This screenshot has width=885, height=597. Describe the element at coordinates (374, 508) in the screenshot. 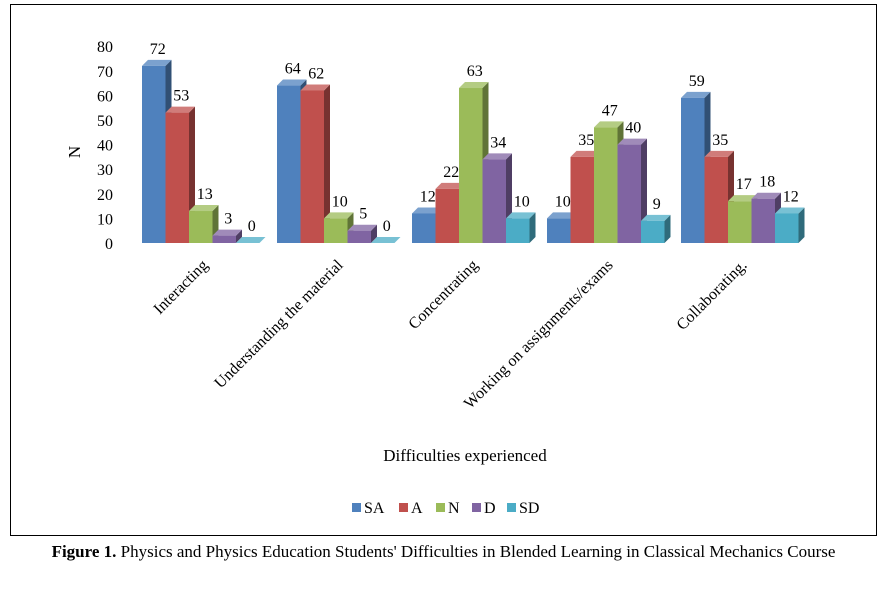

I see `legend-label: SA` at that location.